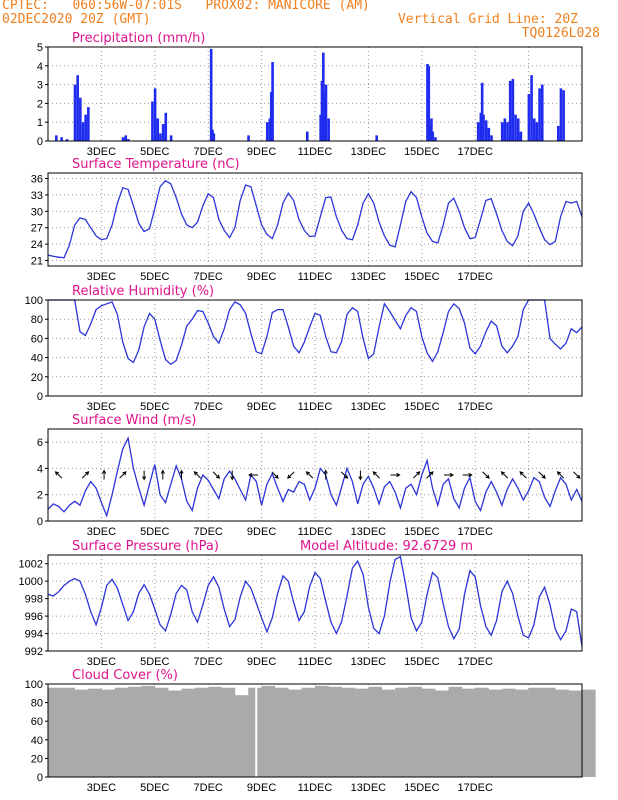 This screenshot has width=618, height=800. What do you see at coordinates (208, 788) in the screenshot?
I see `x-tick-label: 7DEC` at bounding box center [208, 788].